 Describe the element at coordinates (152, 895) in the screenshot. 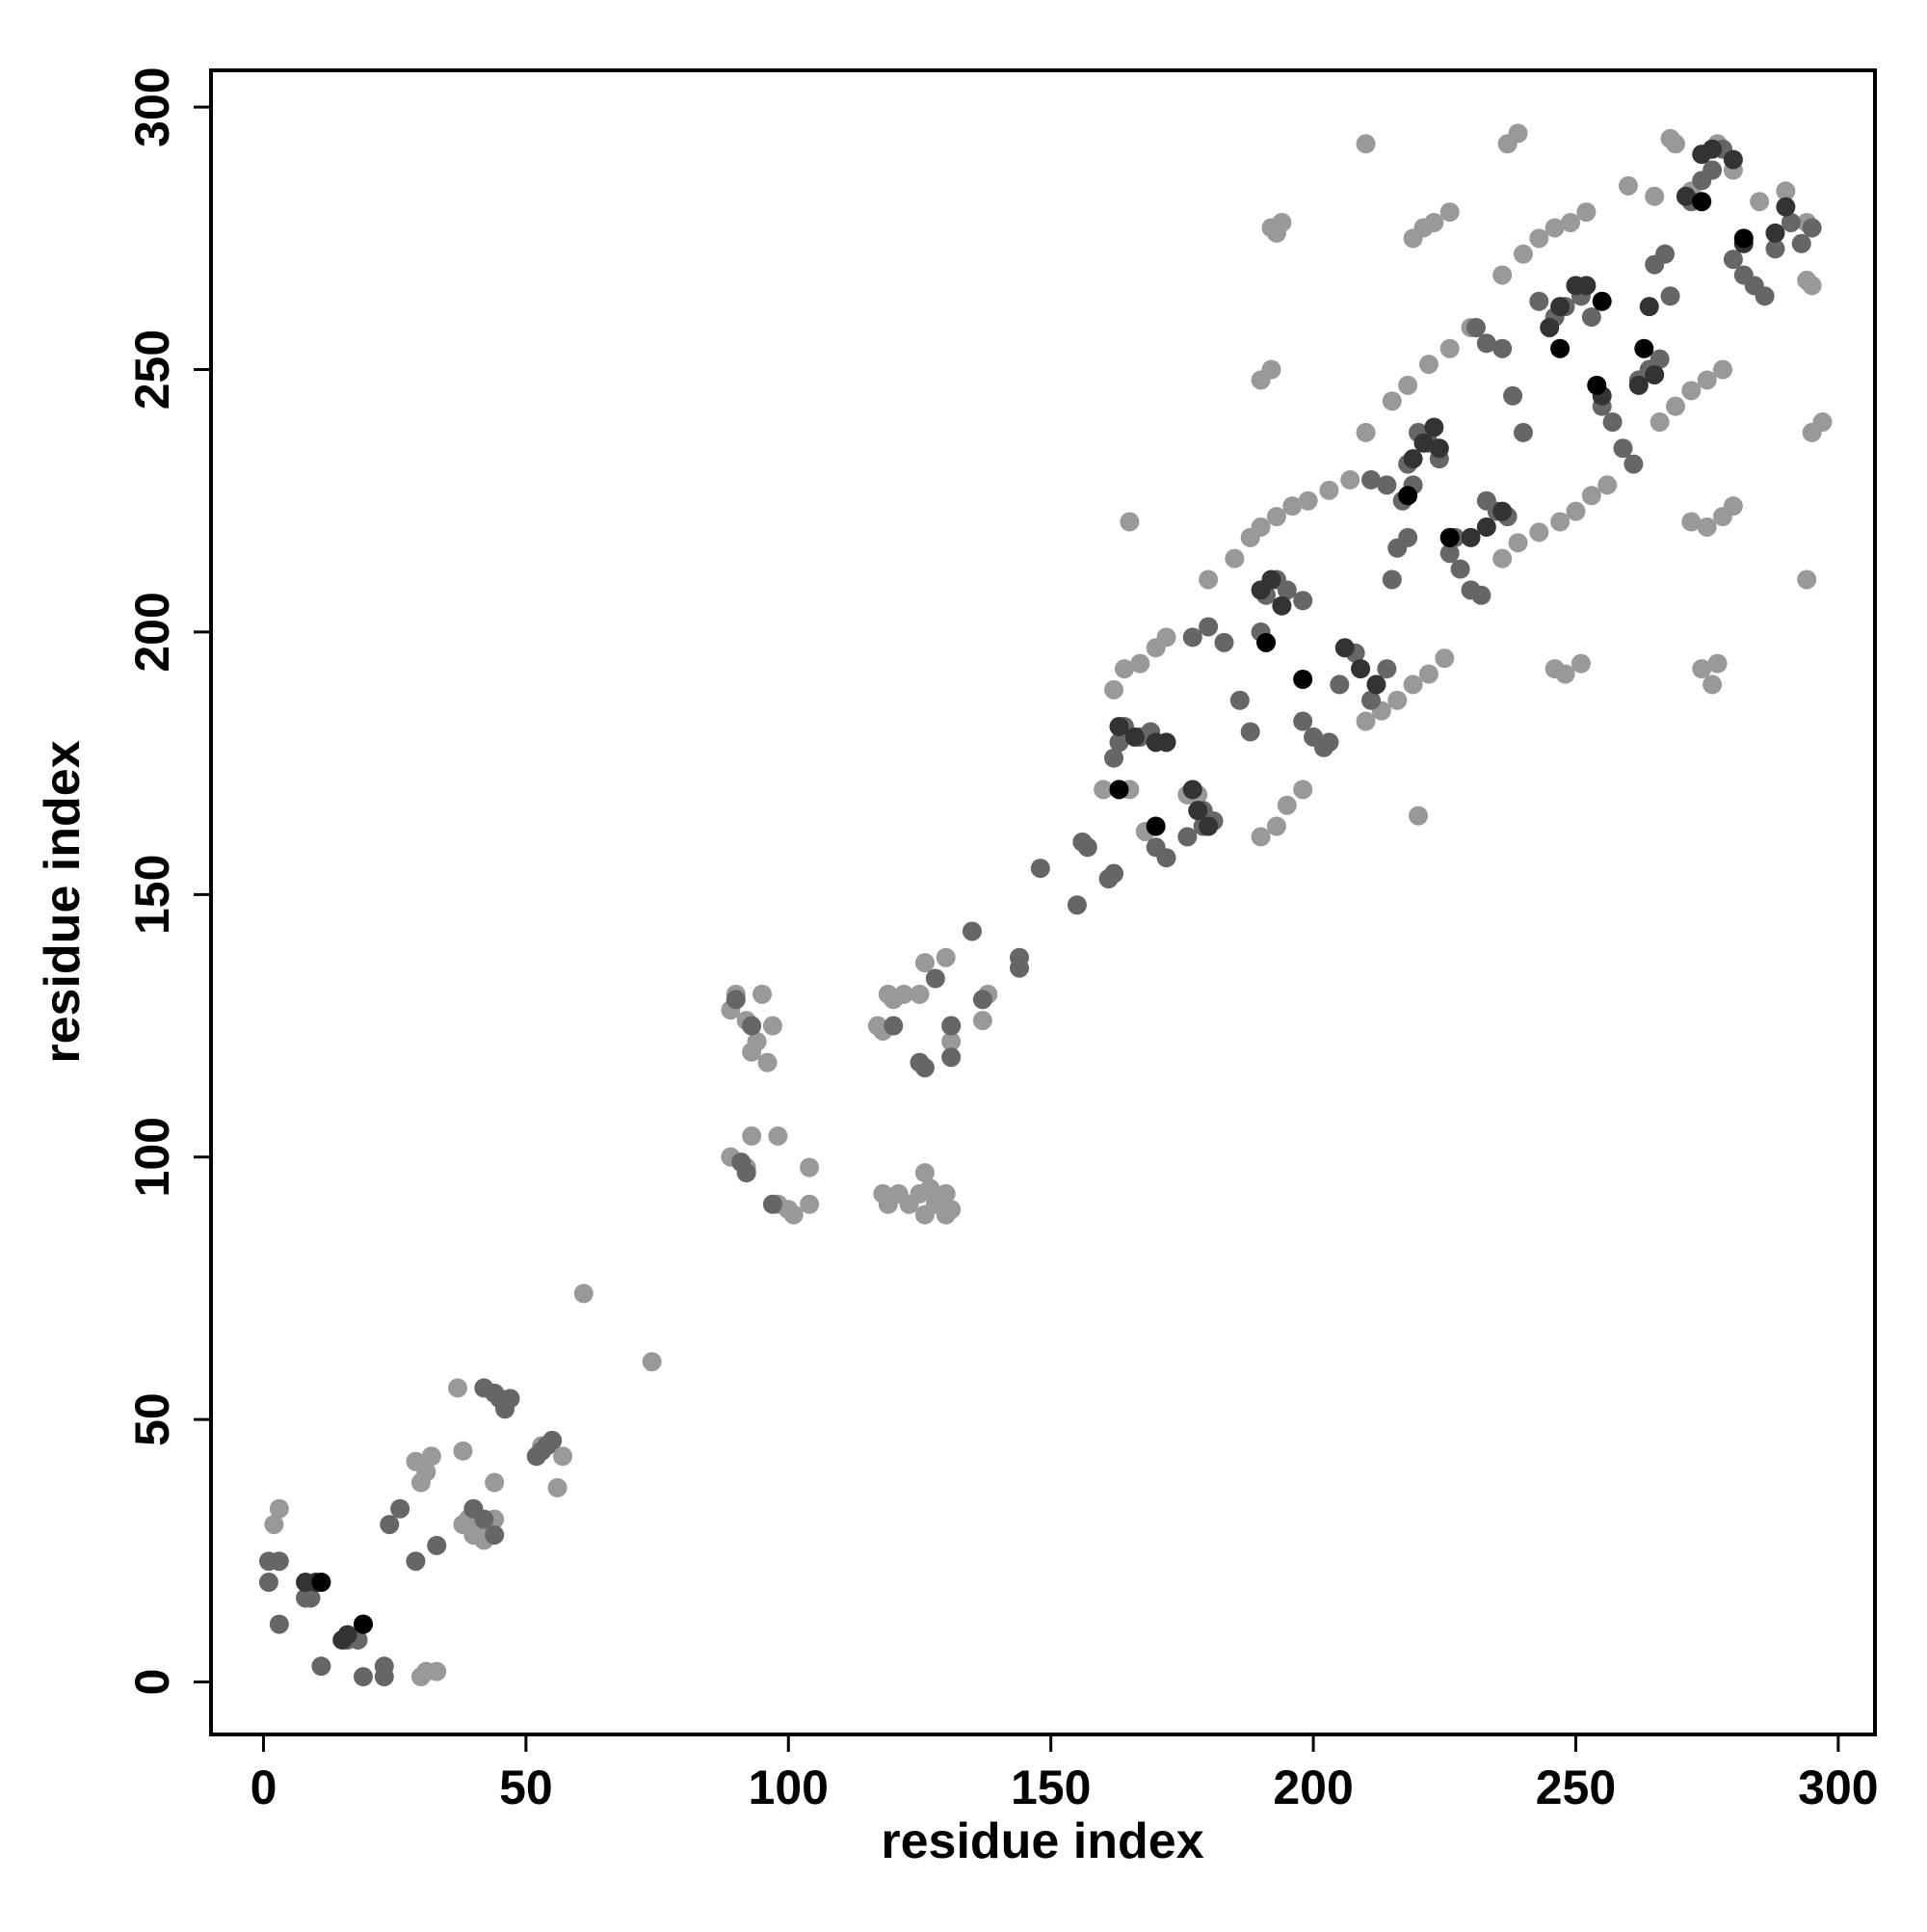

I see `y-tick-label: 150` at that location.